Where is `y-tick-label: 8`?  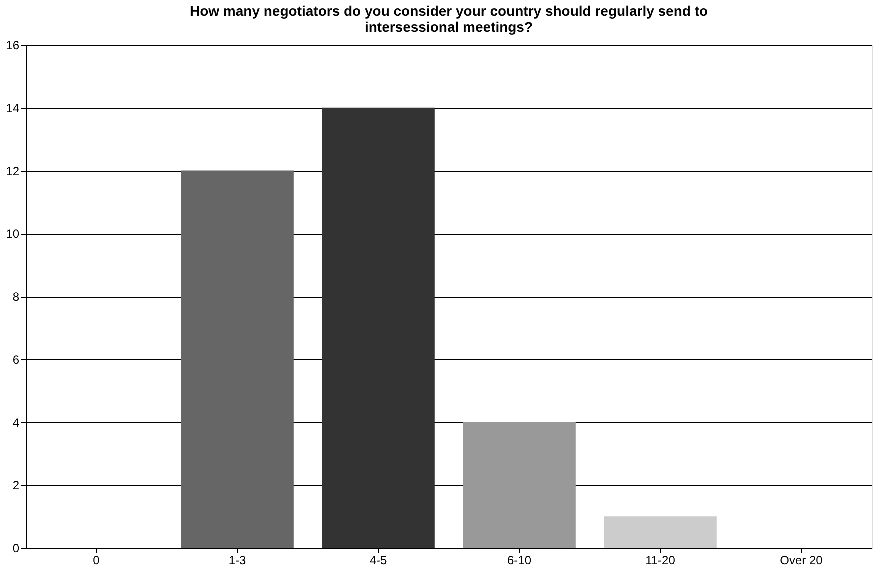 y-tick-label: 8 is located at coordinates (16, 297).